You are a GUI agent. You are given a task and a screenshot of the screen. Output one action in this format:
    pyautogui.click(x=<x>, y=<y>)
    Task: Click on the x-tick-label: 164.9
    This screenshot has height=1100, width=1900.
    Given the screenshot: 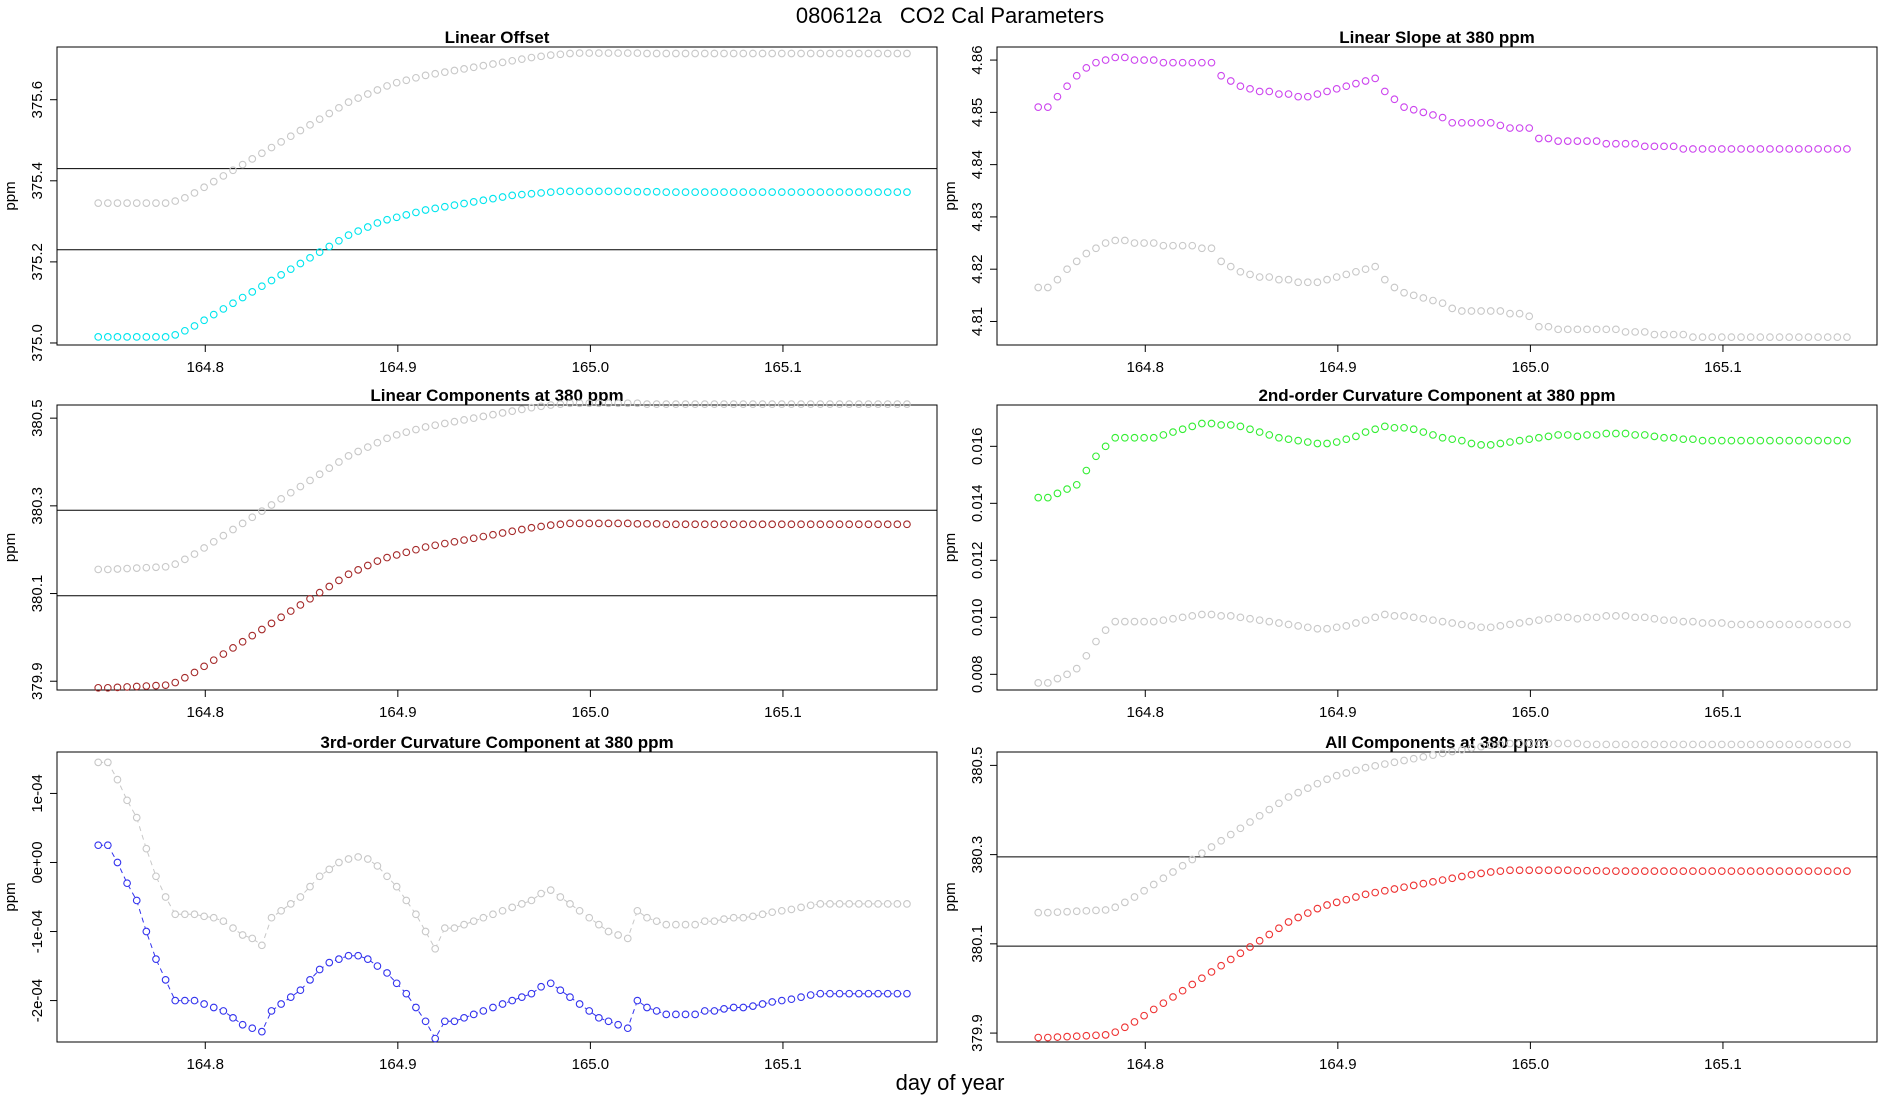 What is the action you would take?
    pyautogui.click(x=398, y=1064)
    